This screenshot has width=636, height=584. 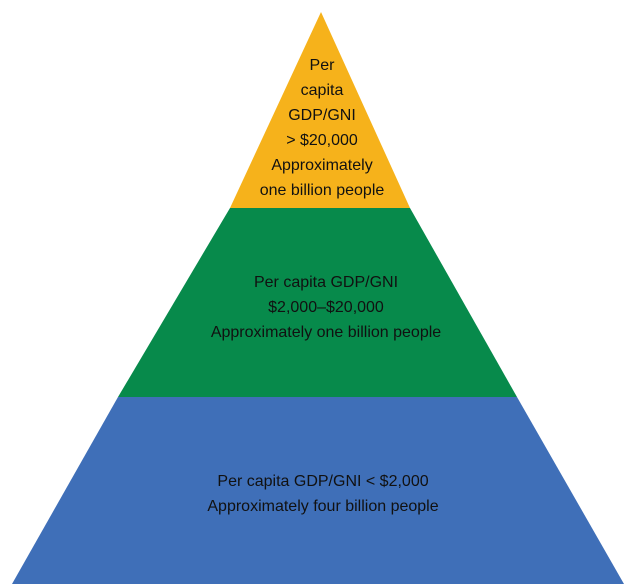 I want to click on top-tier-shape, so click(x=320, y=110).